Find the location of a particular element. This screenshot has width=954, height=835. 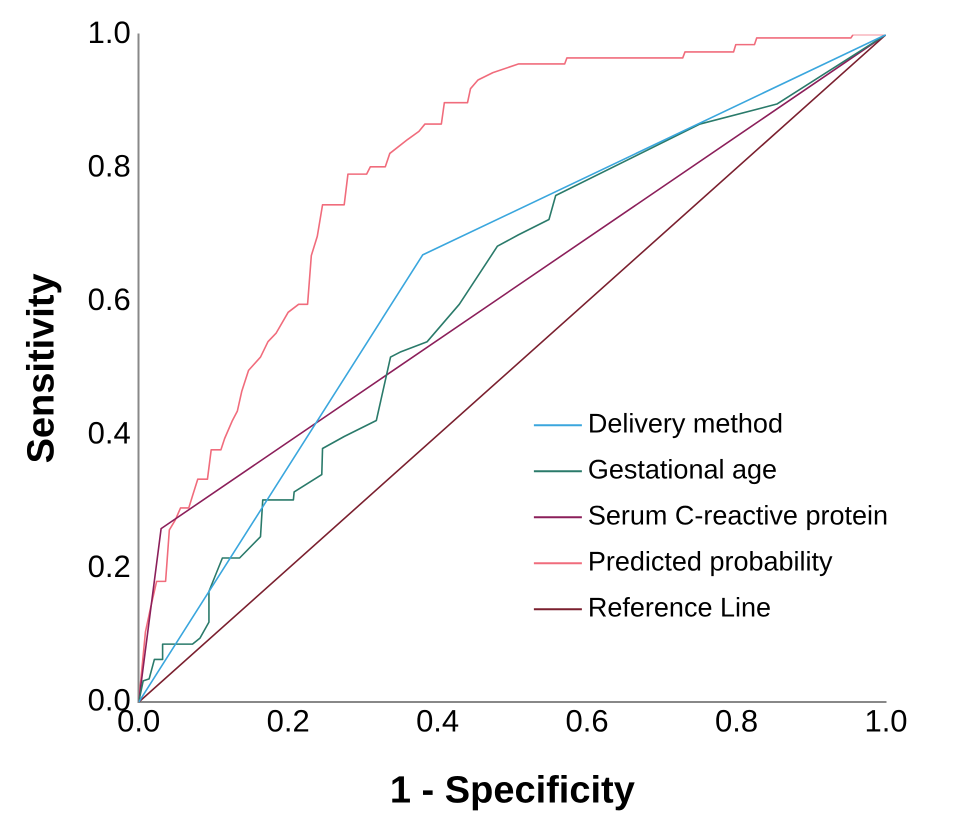

legend-label: Serum C-reactive protein is located at coordinates (738, 515).